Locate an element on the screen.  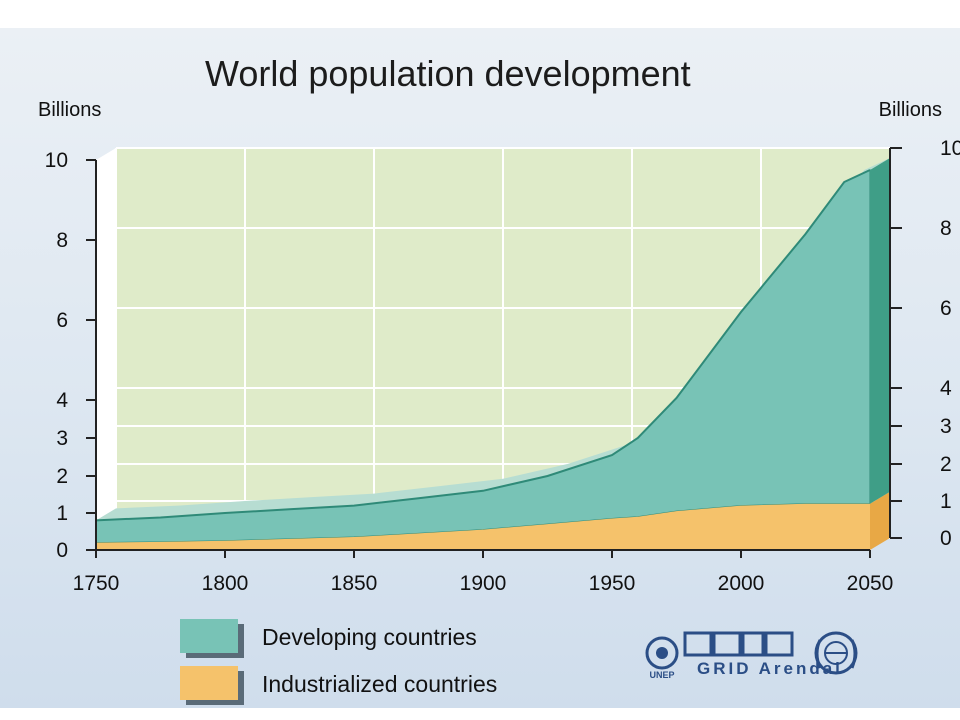
y-tick-label-right-3: 3 is located at coordinates (946, 426).